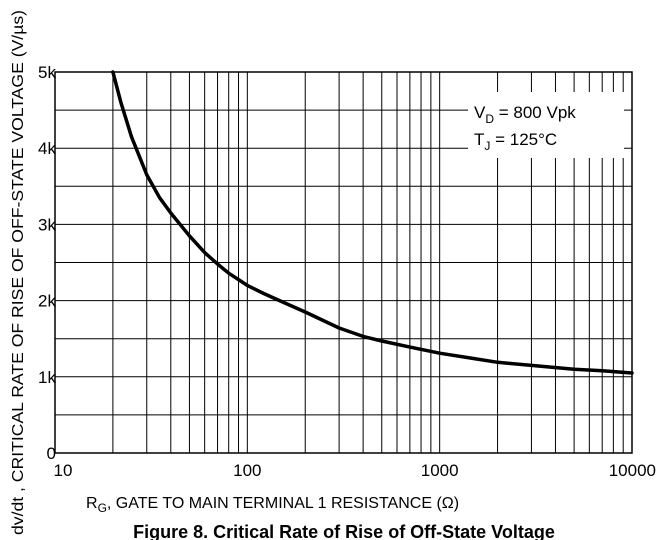 The image size is (658, 540). Describe the element at coordinates (525, 114) in the screenshot. I see `annotation-vd: VD = 800 Vpk` at that location.